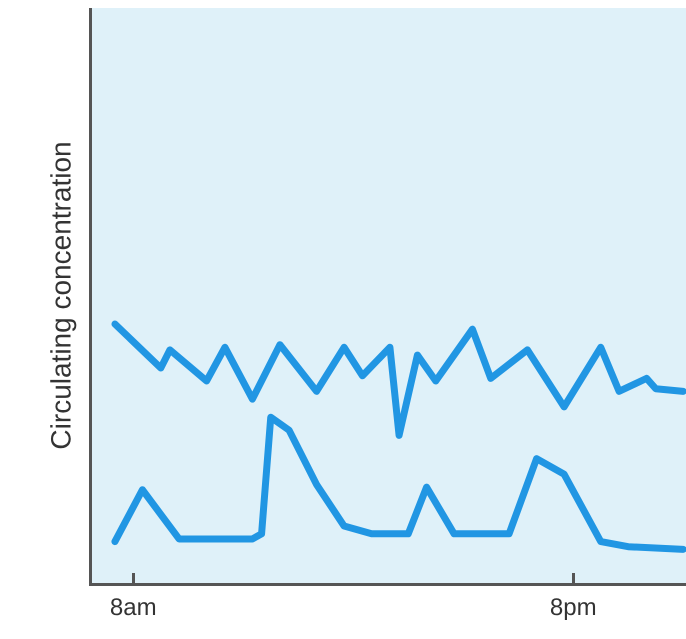  Describe the element at coordinates (133, 607) in the screenshot. I see `x-tick-label: 8am` at that location.